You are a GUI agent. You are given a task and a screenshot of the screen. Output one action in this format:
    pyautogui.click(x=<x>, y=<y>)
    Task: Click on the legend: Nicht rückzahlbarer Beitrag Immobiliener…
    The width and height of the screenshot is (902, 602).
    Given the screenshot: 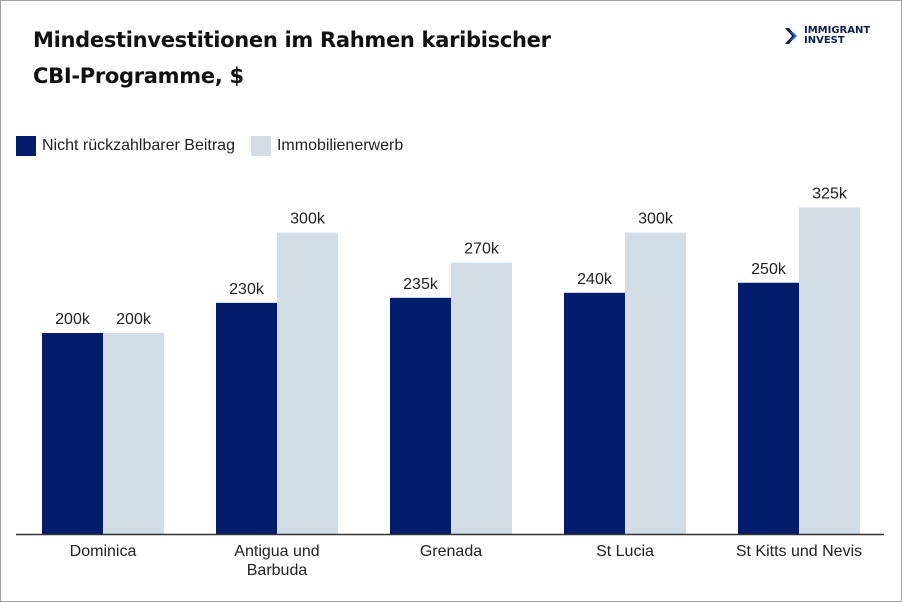 What is the action you would take?
    pyautogui.click(x=217, y=146)
    